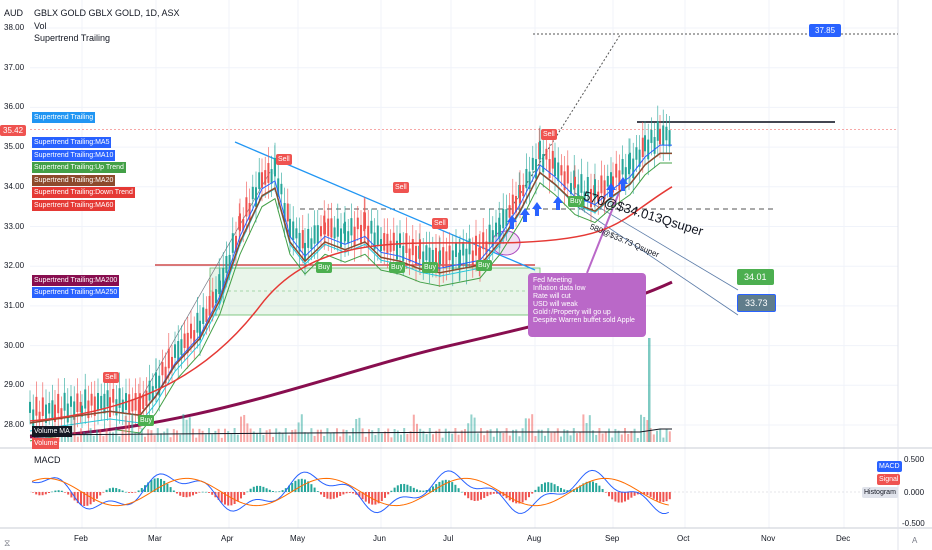 The height and width of the screenshot is (550, 932). Describe the element at coordinates (14, 107) in the screenshot. I see `price-tick: 36.00` at that location.